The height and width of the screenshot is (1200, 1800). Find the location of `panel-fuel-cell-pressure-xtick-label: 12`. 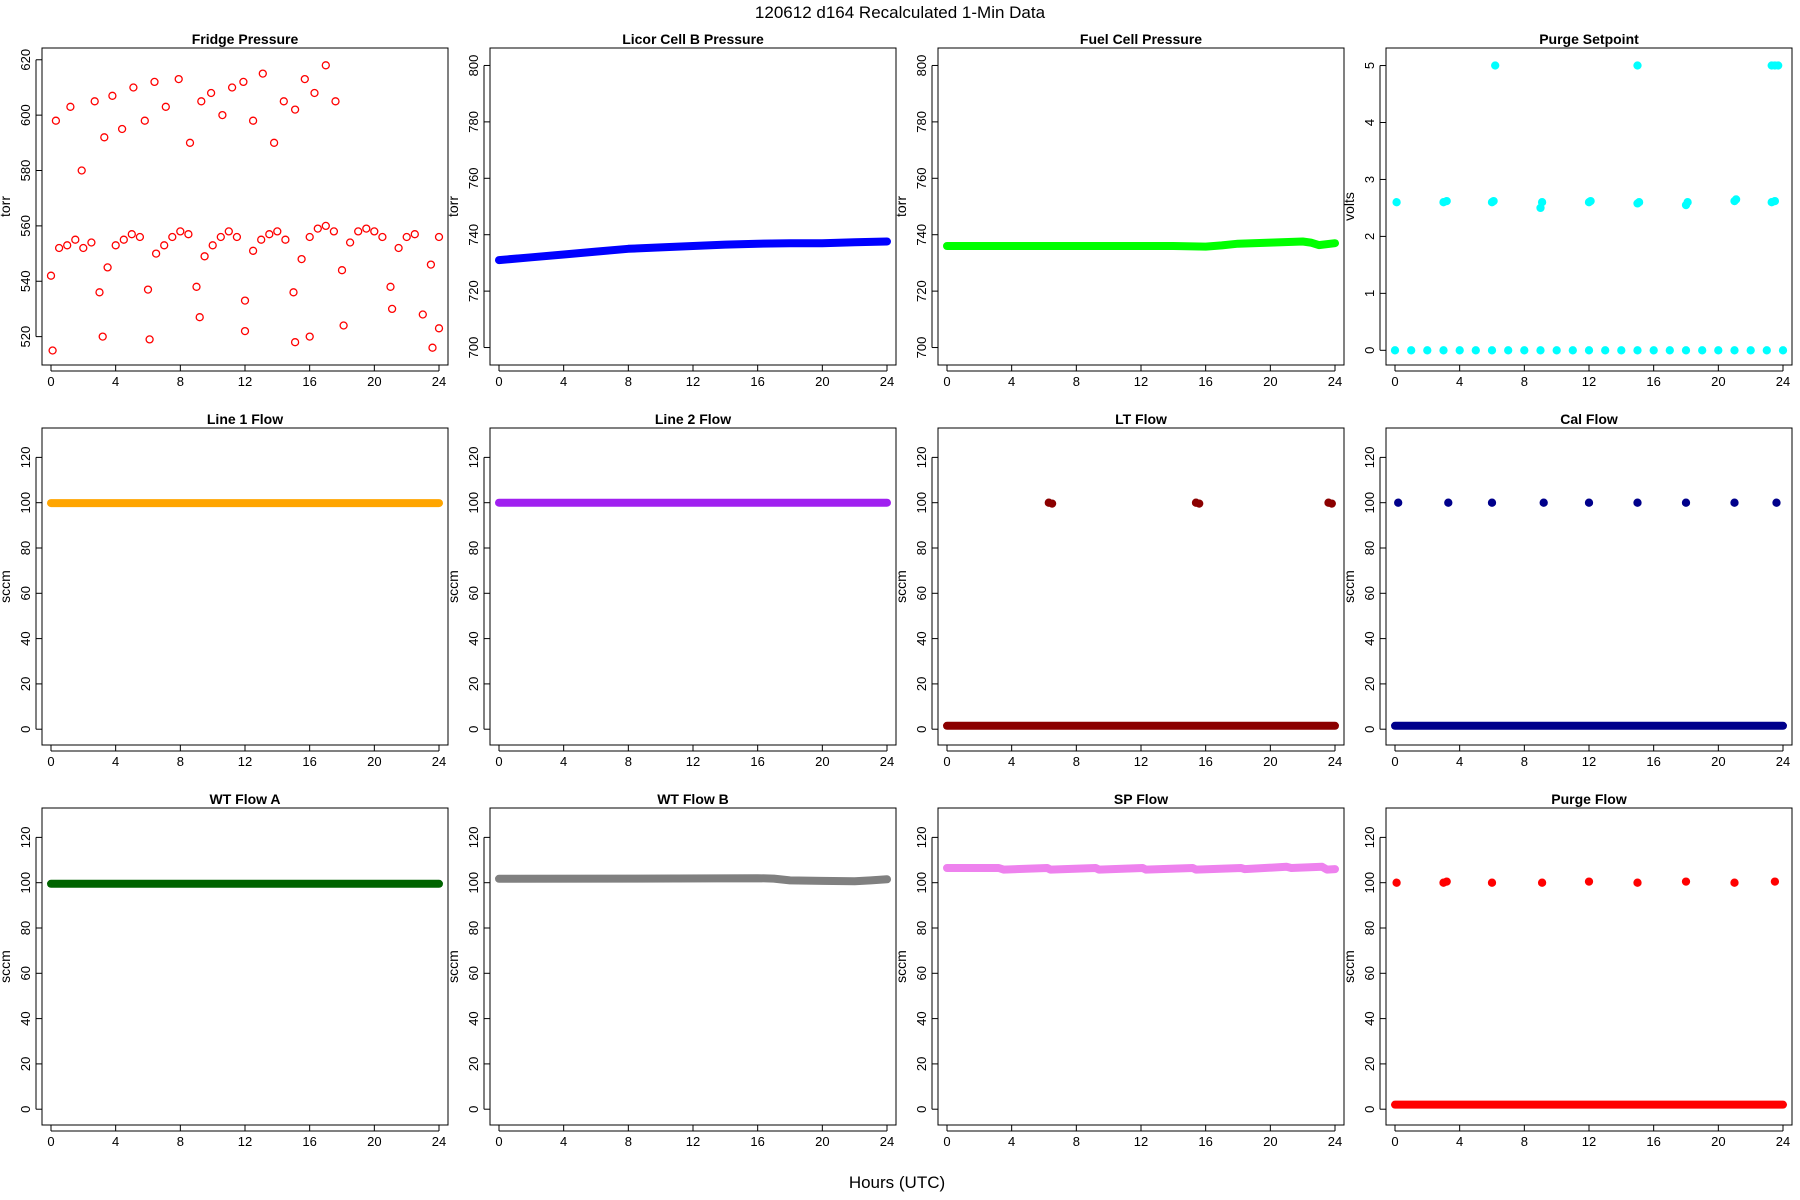

panel-fuel-cell-pressure-xtick-label: 12 is located at coordinates (1141, 381).